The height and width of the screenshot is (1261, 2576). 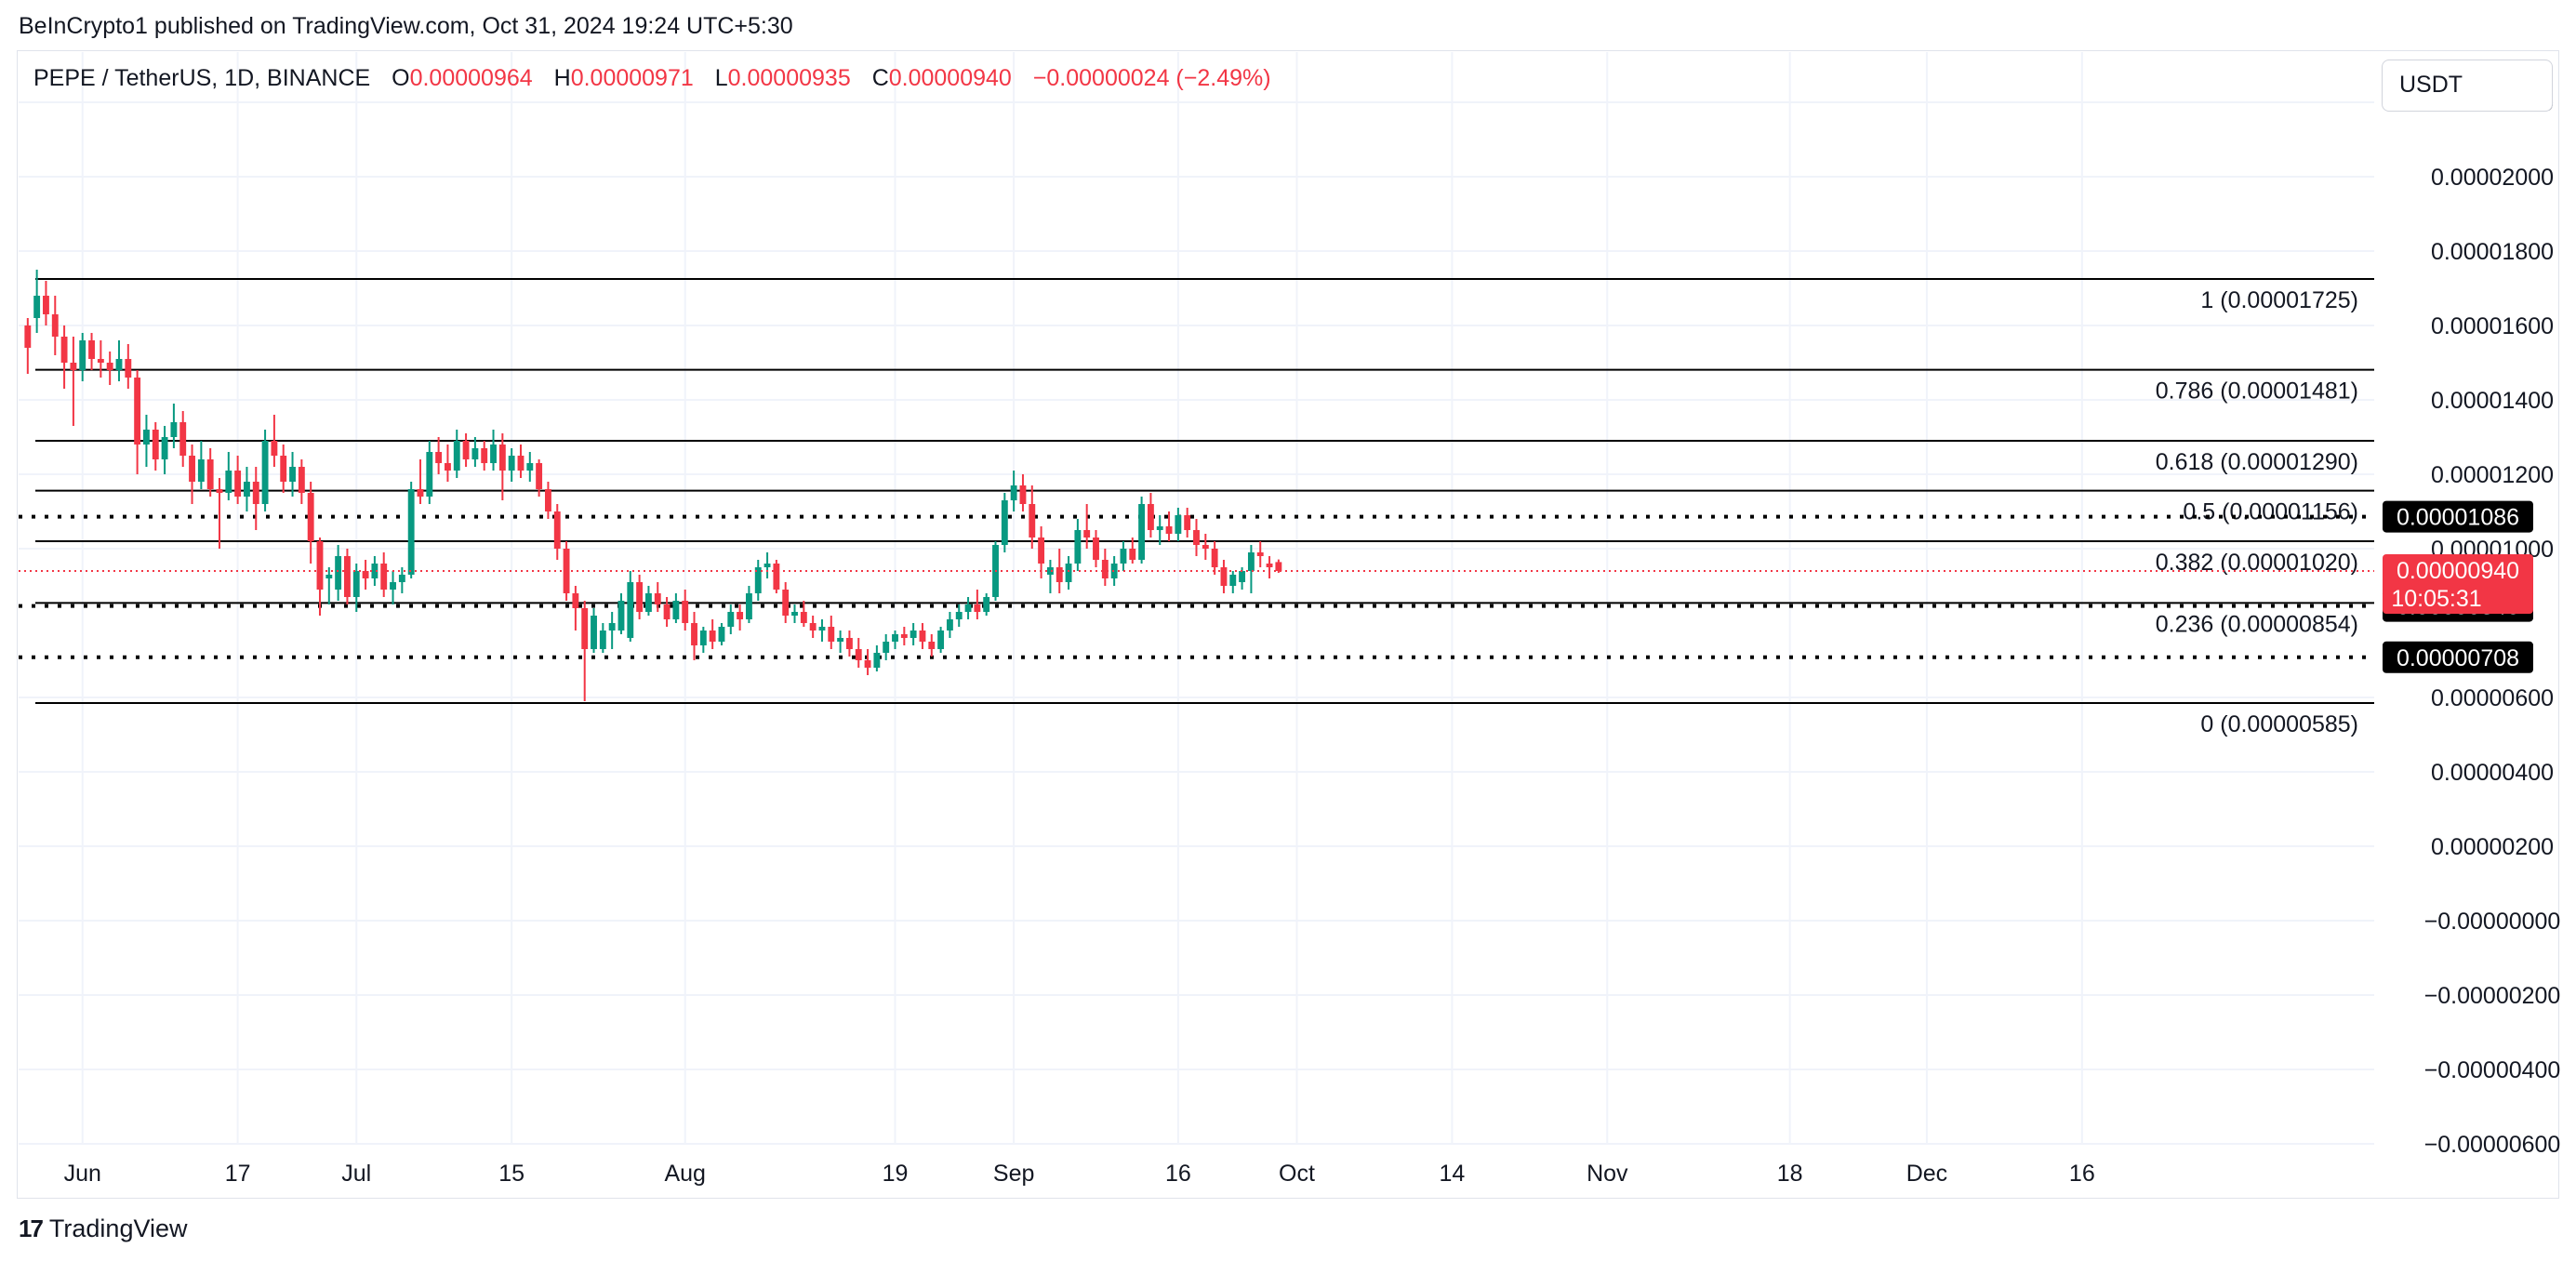 I want to click on fib-level-label: 0.786 (0.00001481), so click(x=2257, y=391).